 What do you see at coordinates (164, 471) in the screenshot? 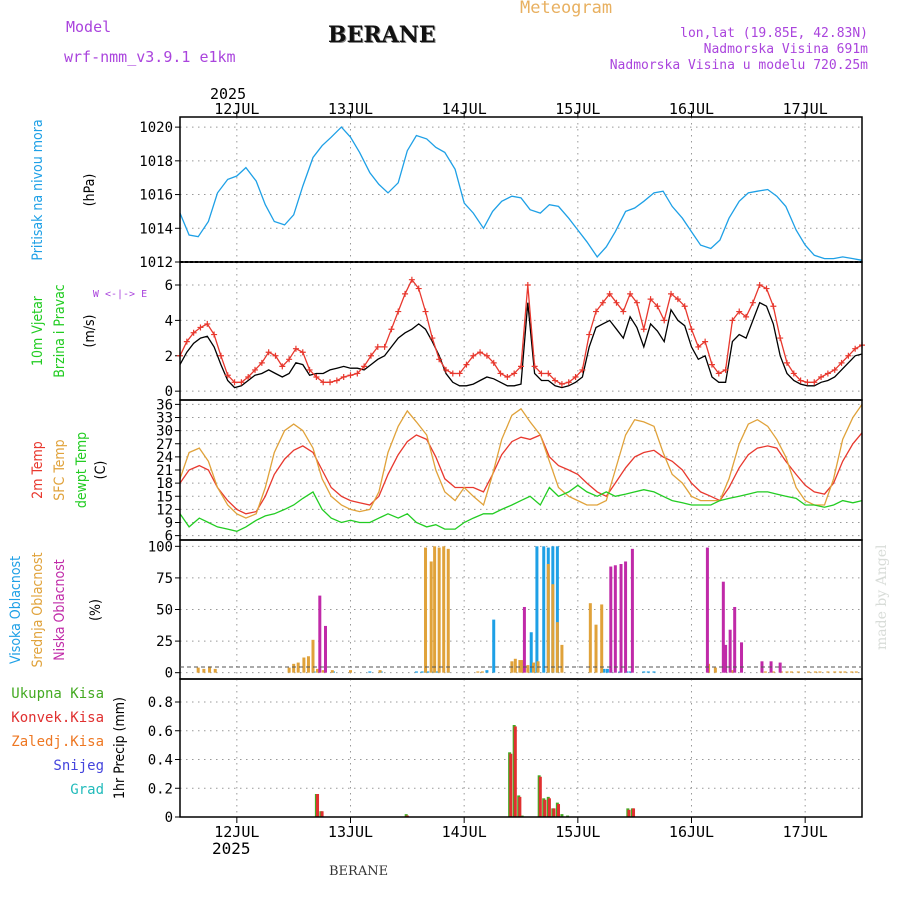
I see `y-tick-label: 21` at bounding box center [164, 471].